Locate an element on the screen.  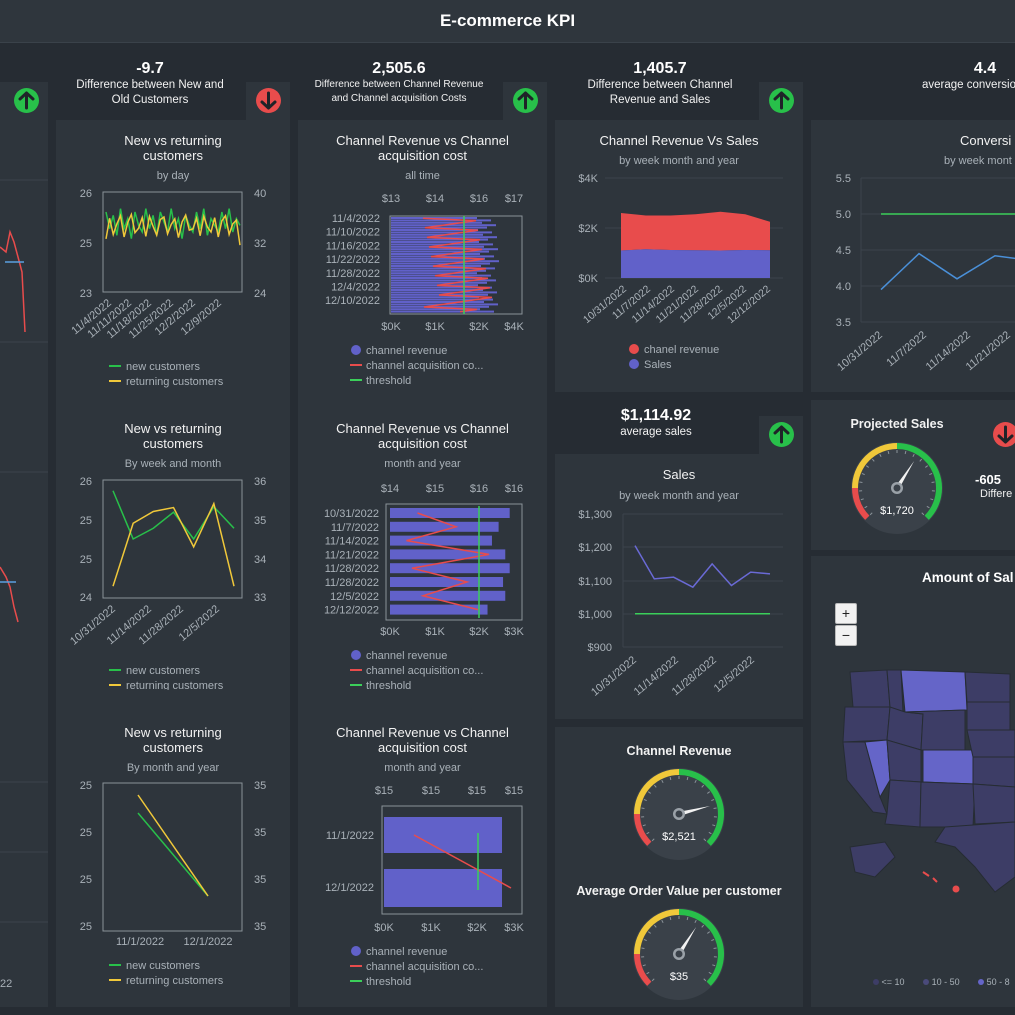
map-legend: <= 10 10 - 50 50 - 8 is located at coordinates (944, 982).